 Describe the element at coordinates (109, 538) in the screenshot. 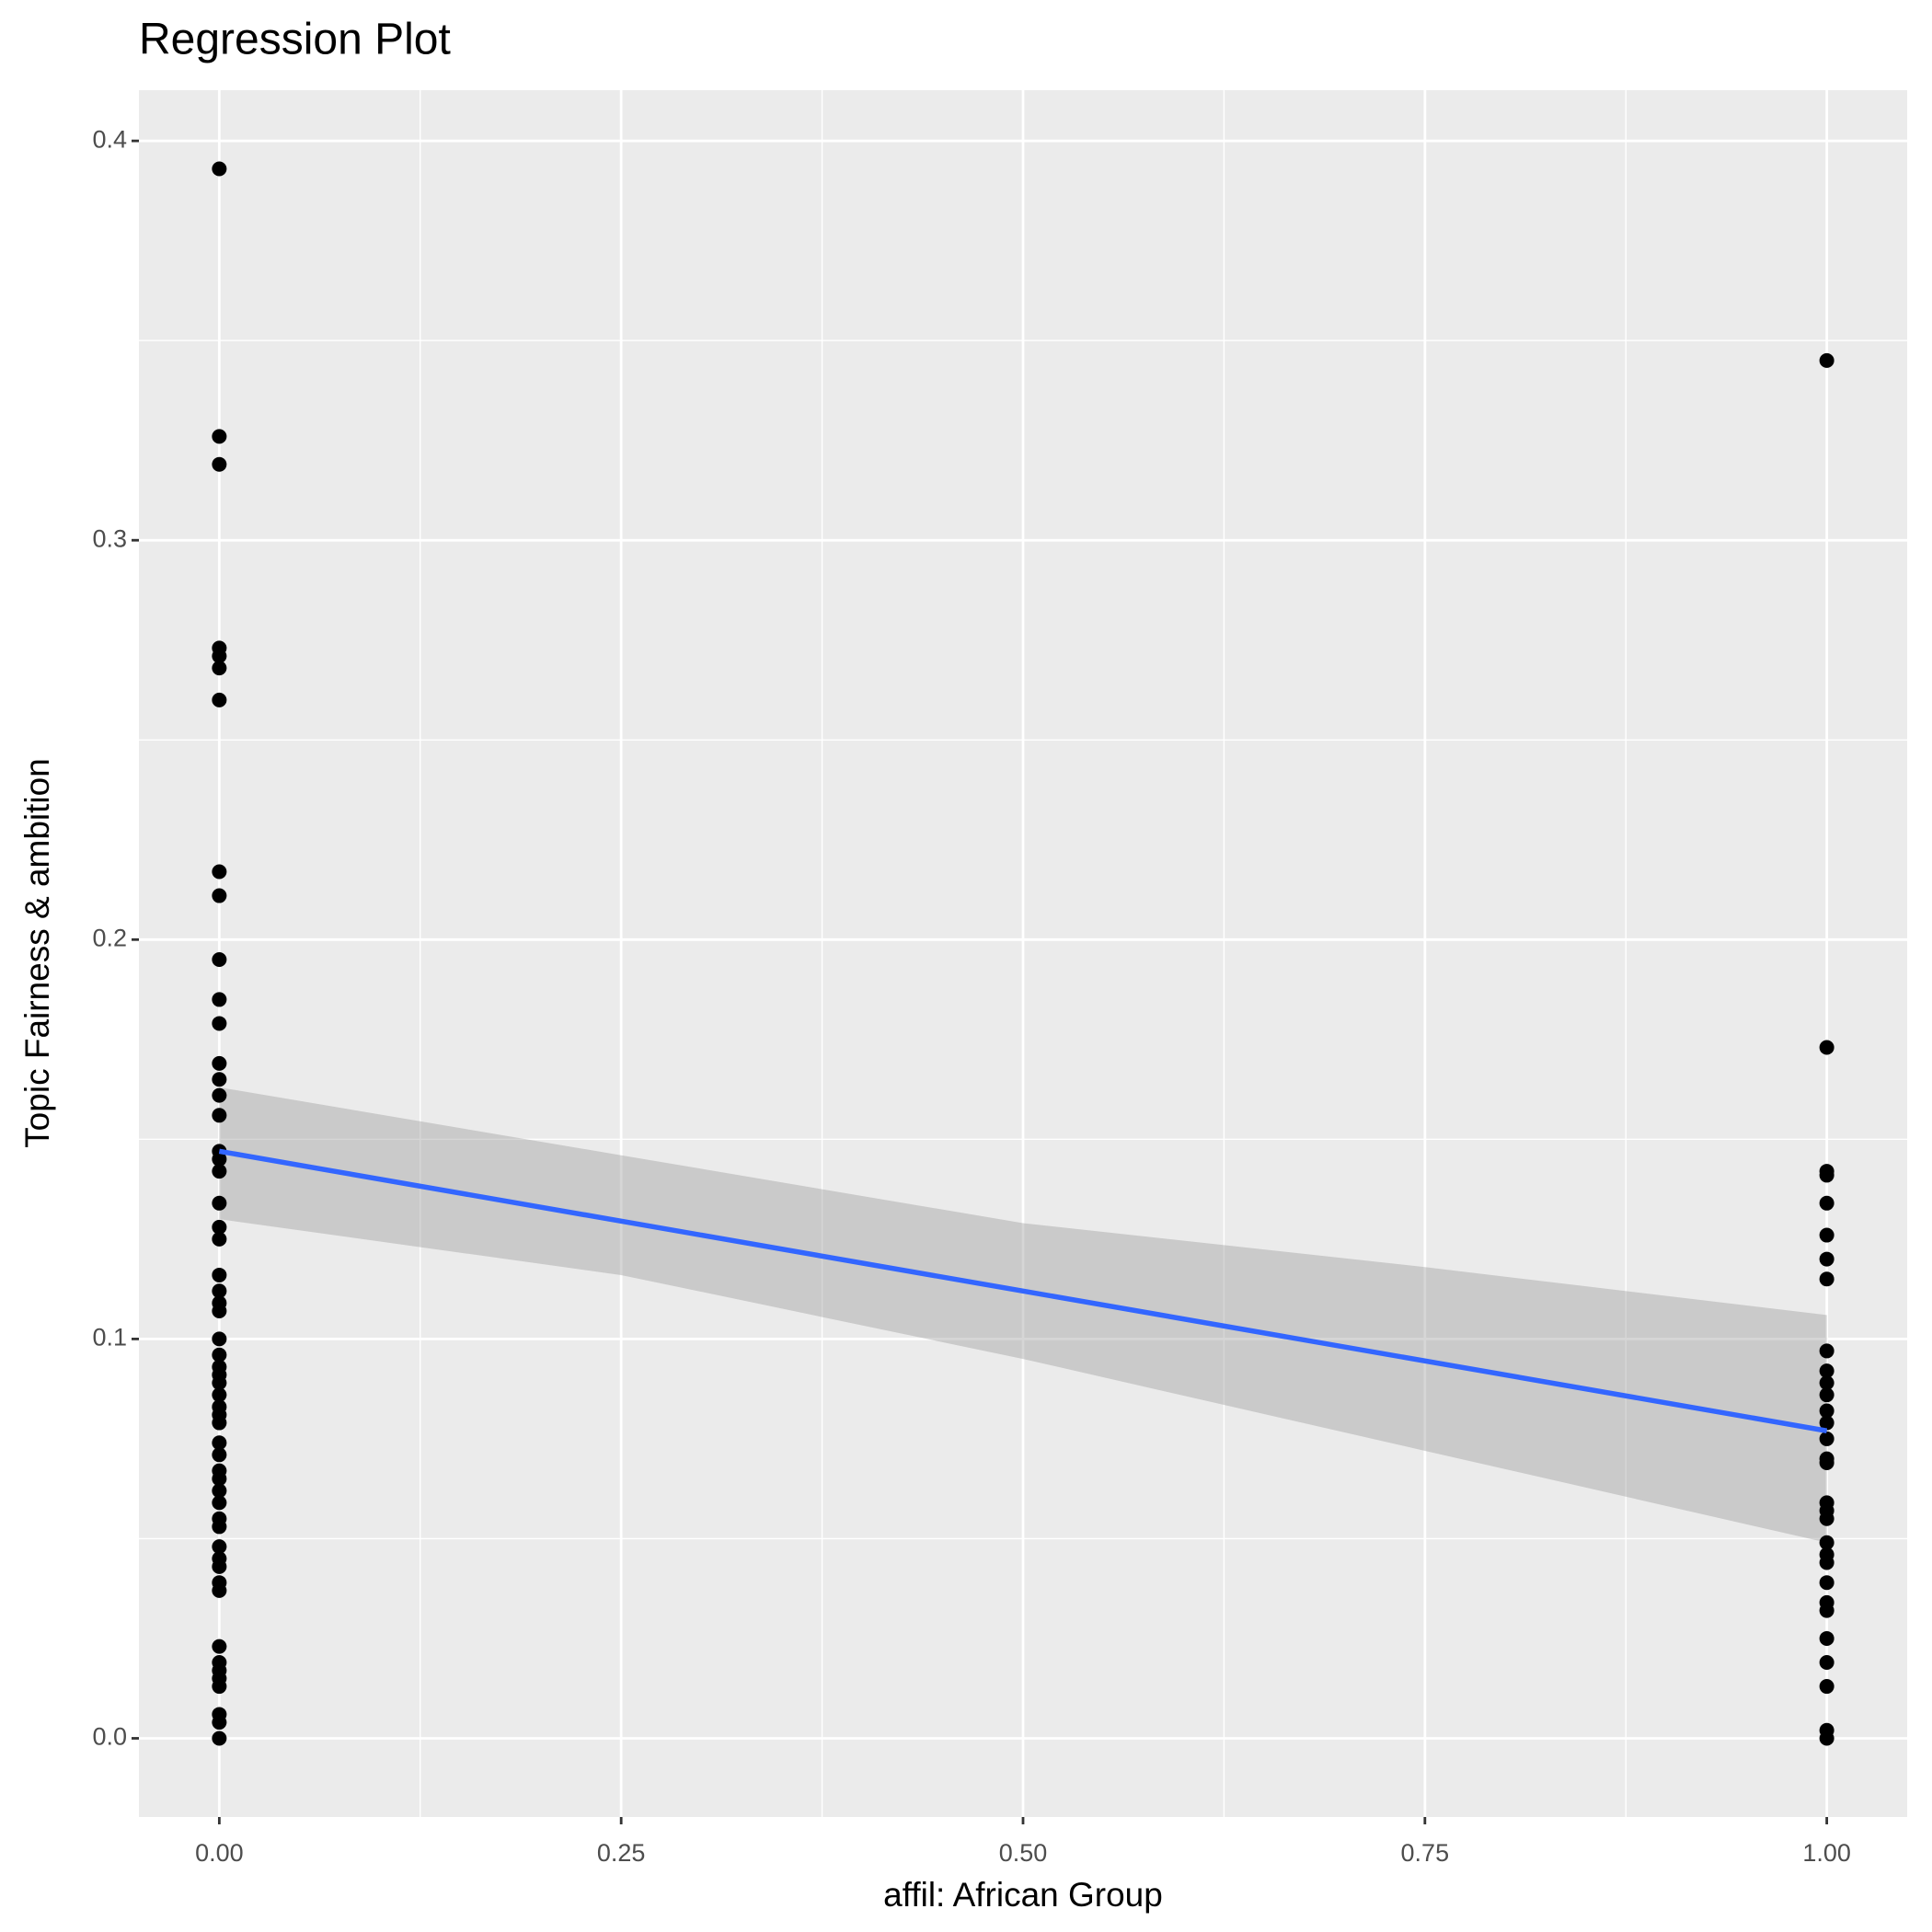

I see `y-tick-label: 0.3` at that location.